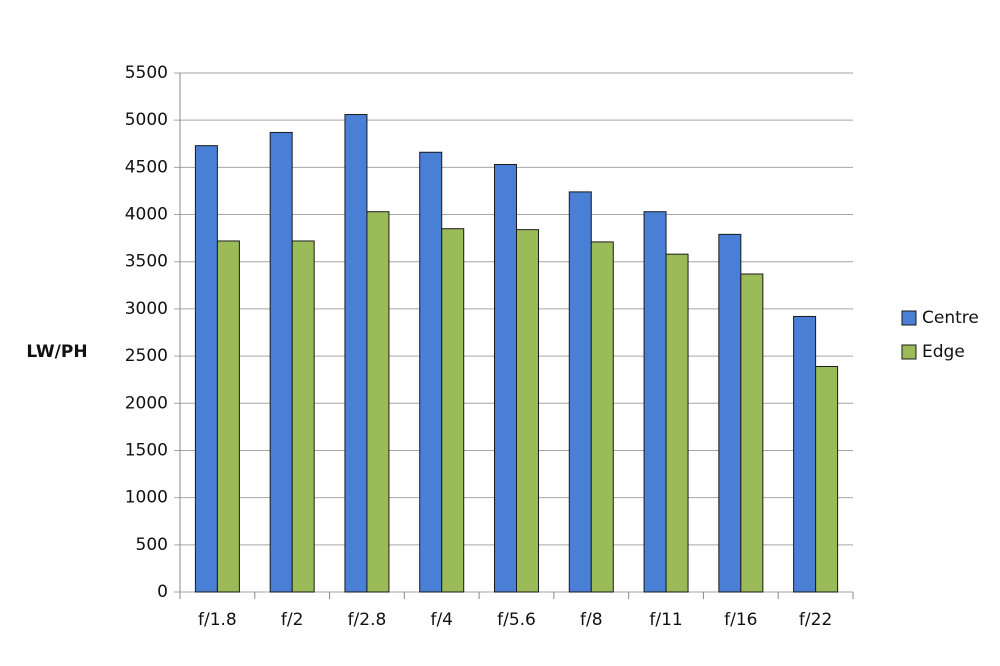 The image size is (1000, 666). I want to click on y-tick-label: 2000, so click(146, 403).